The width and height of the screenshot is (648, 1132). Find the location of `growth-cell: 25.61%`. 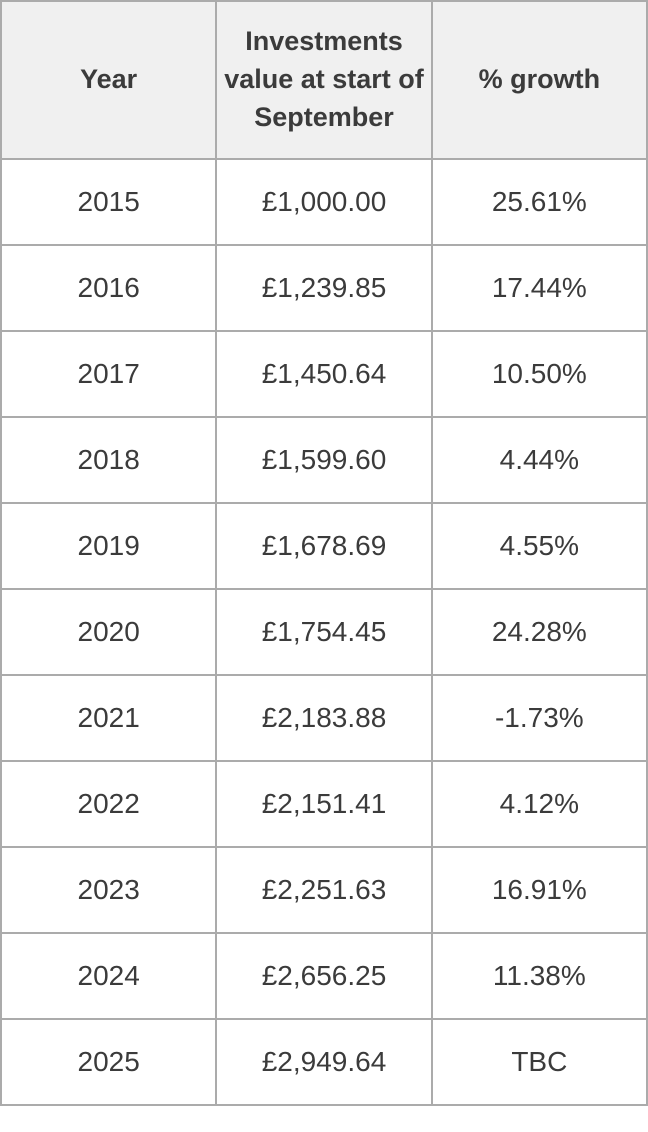

growth-cell: 25.61% is located at coordinates (539, 202).